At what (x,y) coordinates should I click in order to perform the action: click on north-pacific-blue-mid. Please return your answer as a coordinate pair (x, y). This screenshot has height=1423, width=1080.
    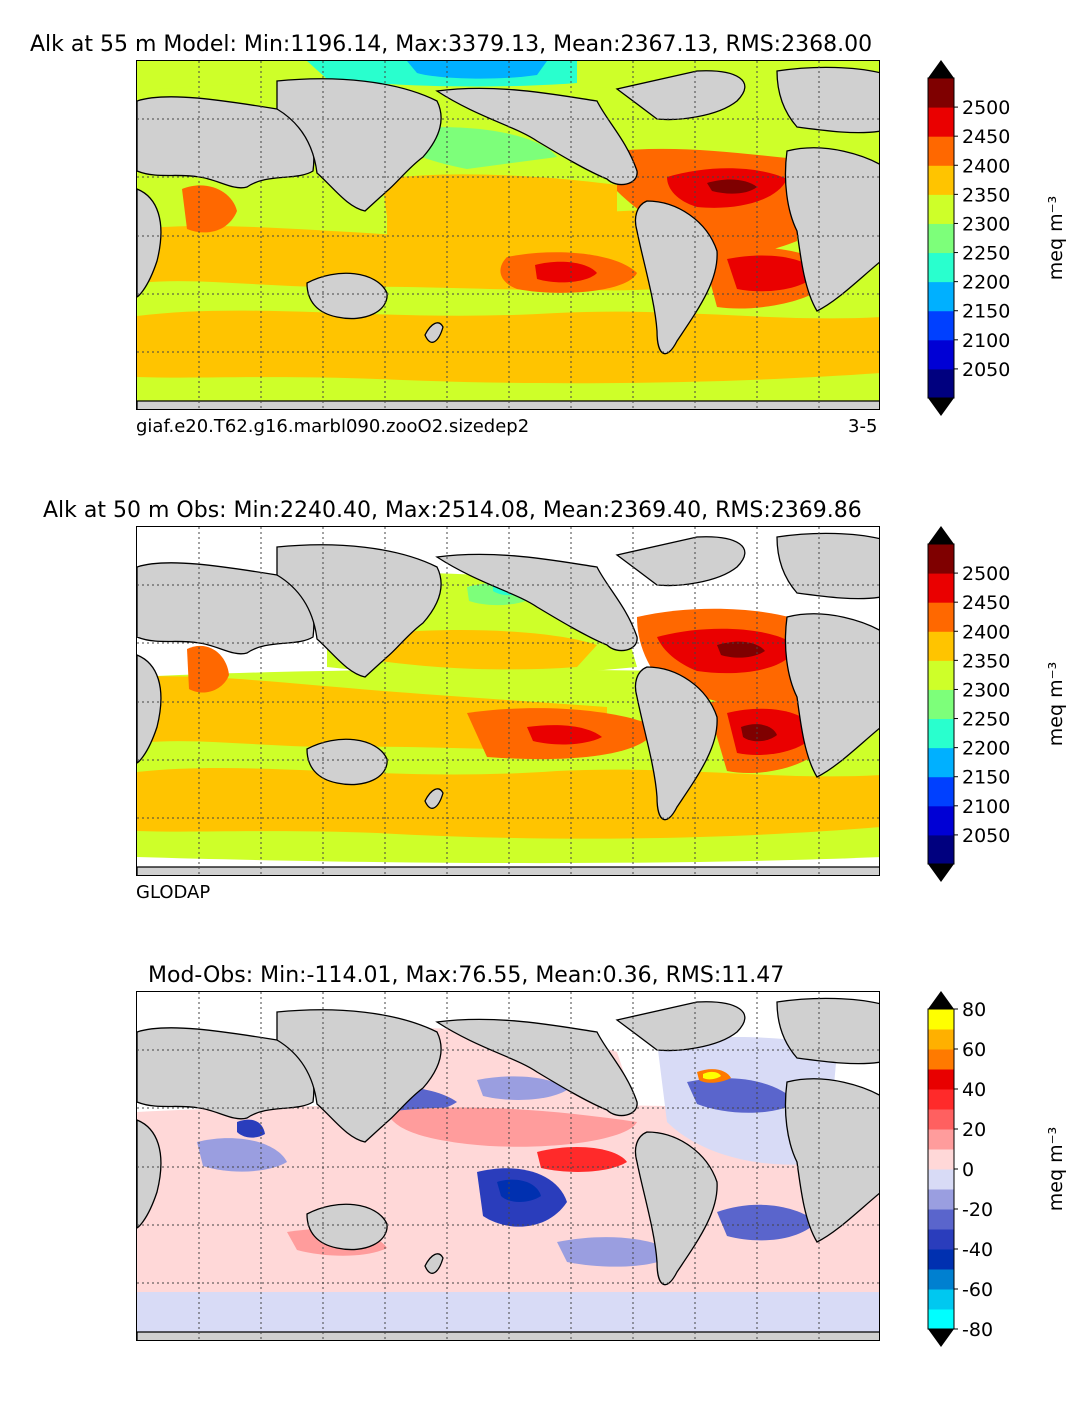
    Looking at the image, I should click on (522, 1088).